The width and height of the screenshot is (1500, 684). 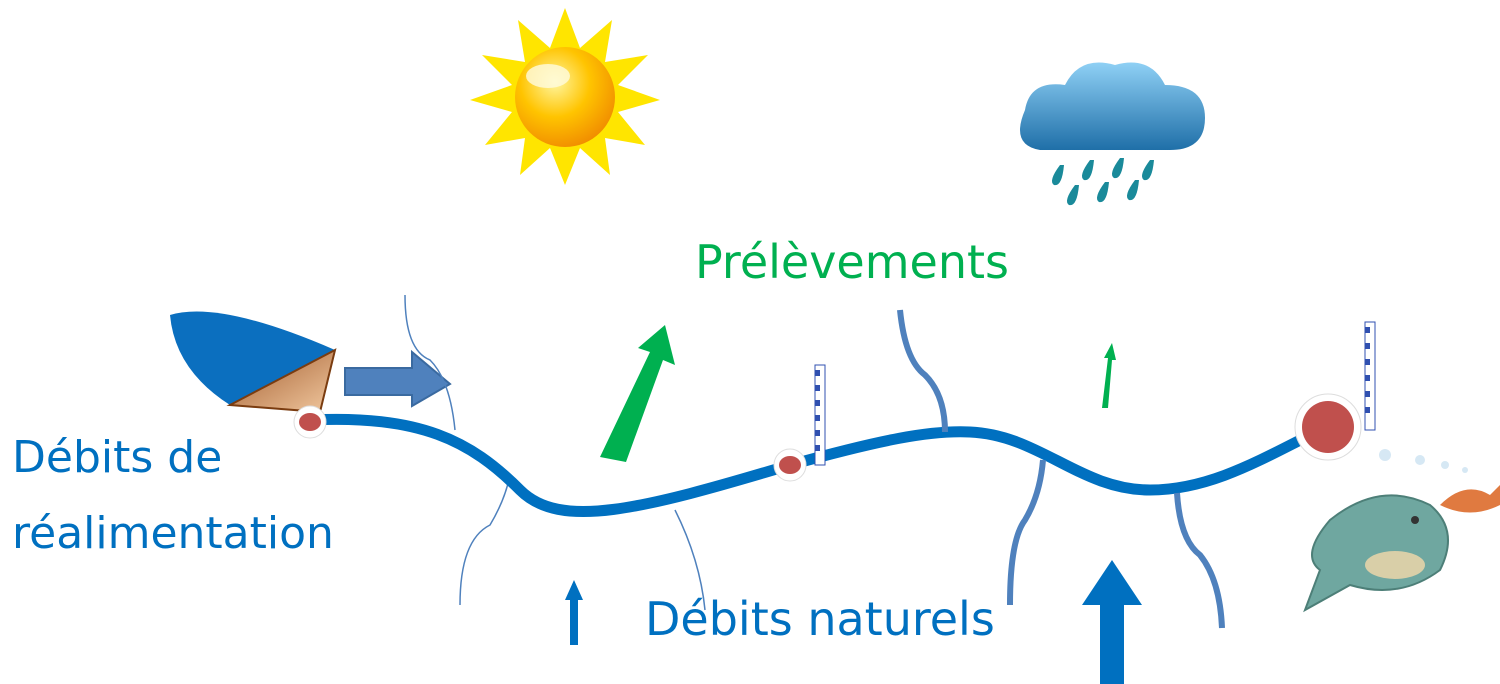 What do you see at coordinates (173, 533) in the screenshot?
I see `label-realimentation: réalimentation` at bounding box center [173, 533].